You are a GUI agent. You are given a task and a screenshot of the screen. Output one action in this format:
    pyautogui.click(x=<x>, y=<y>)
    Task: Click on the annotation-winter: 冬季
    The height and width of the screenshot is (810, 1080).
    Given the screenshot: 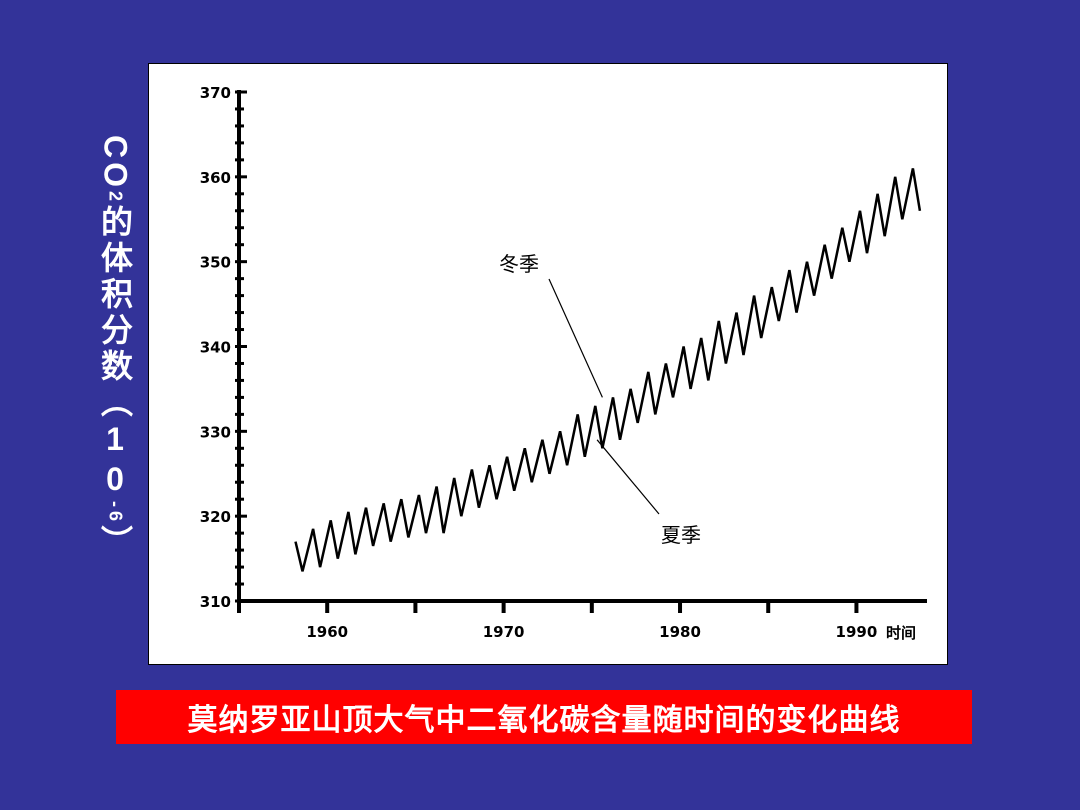 What is the action you would take?
    pyautogui.click(x=519, y=264)
    